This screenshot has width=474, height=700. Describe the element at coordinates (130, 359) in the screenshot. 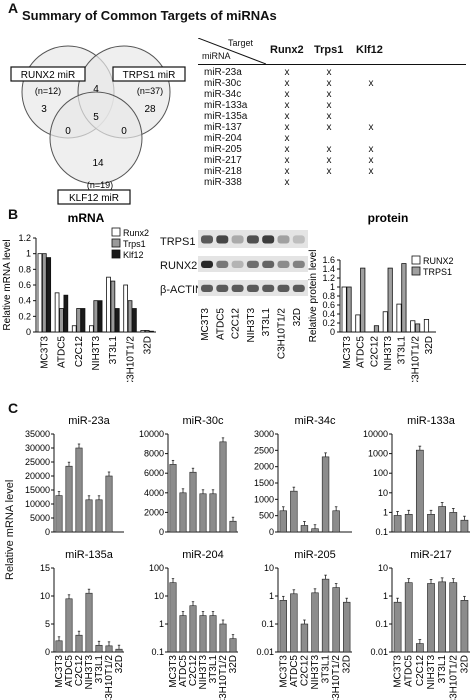

I see `x-tick-label: C3H10T1/2` at that location.